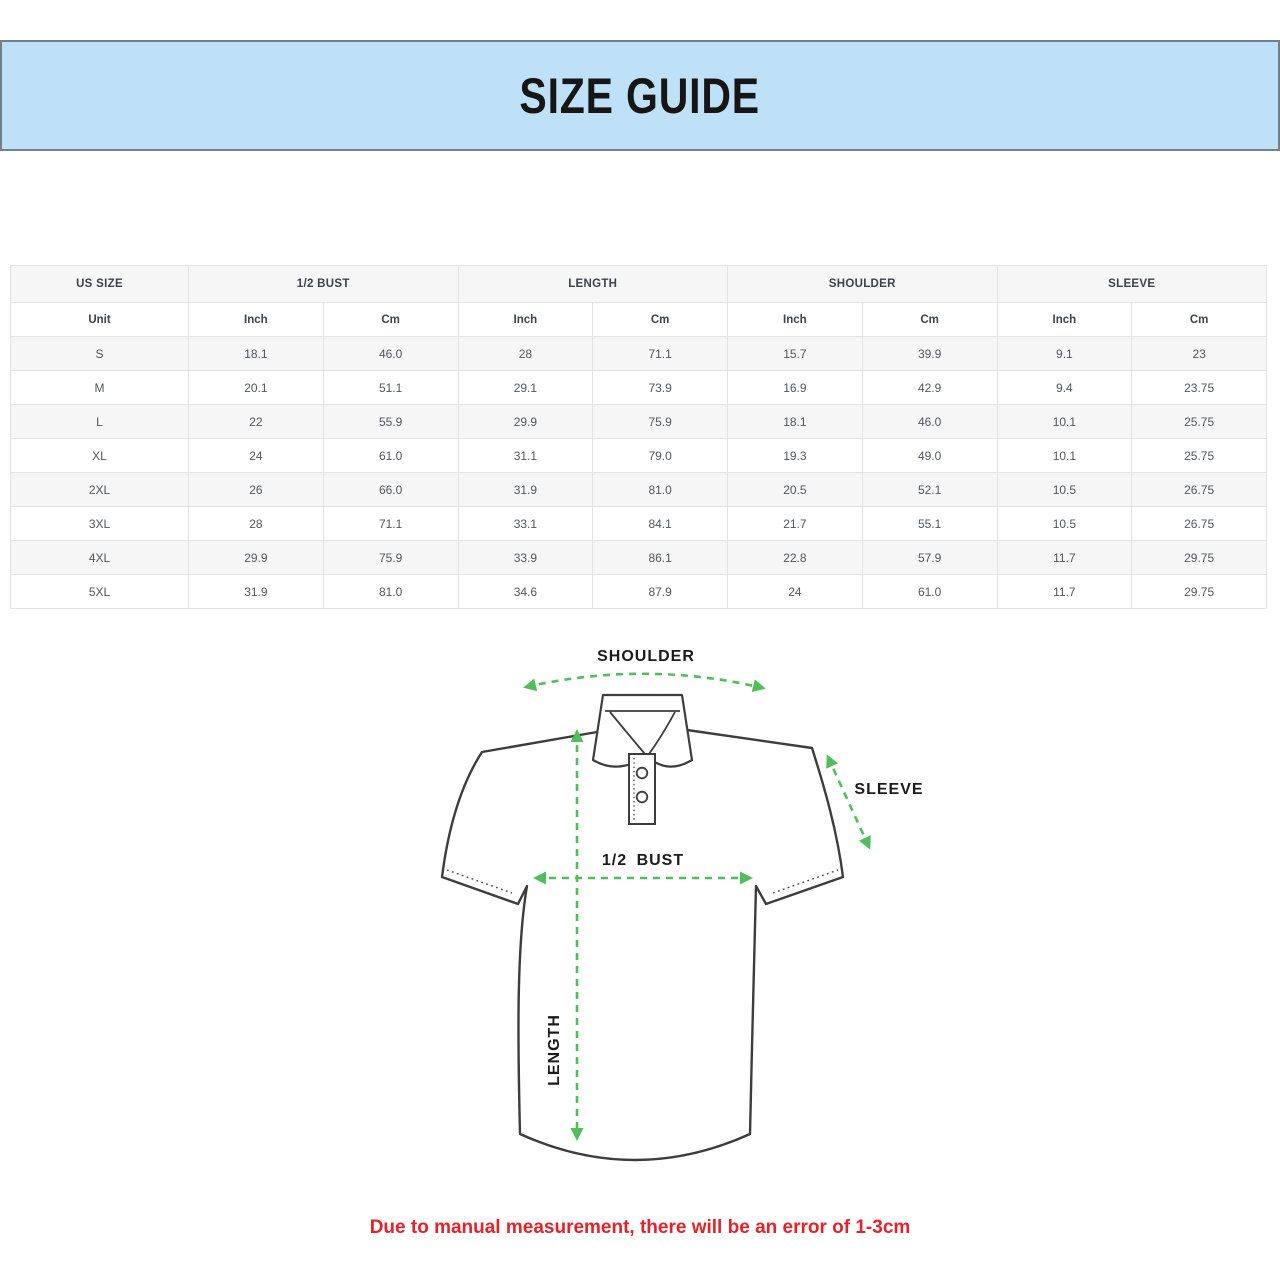 Image resolution: width=1280 pixels, height=1280 pixels. Describe the element at coordinates (627, 733) in the screenshot. I see `collar-fold-left` at that location.